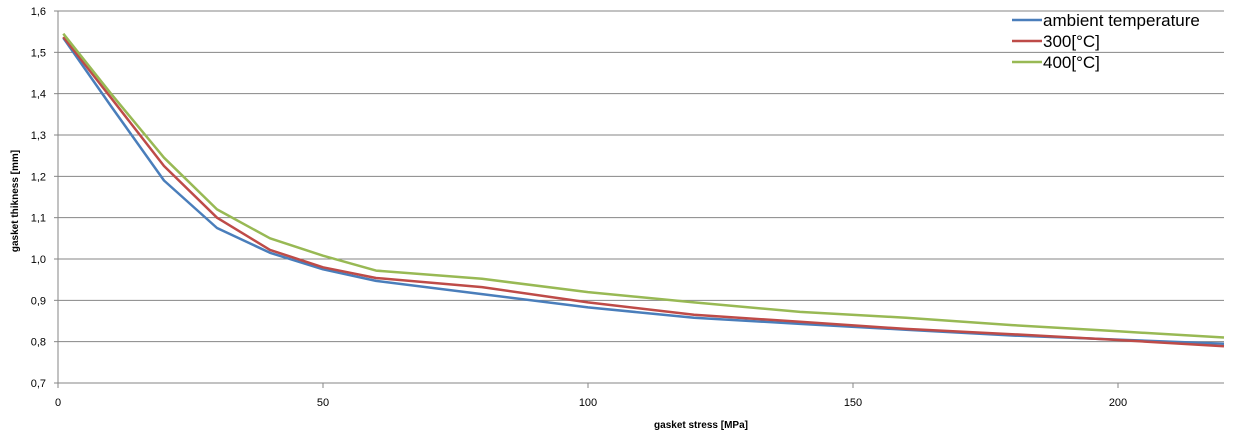 Image resolution: width=1247 pixels, height=434 pixels. Describe the element at coordinates (38, 343) in the screenshot. I see `y-tick-label: 0,8` at that location.